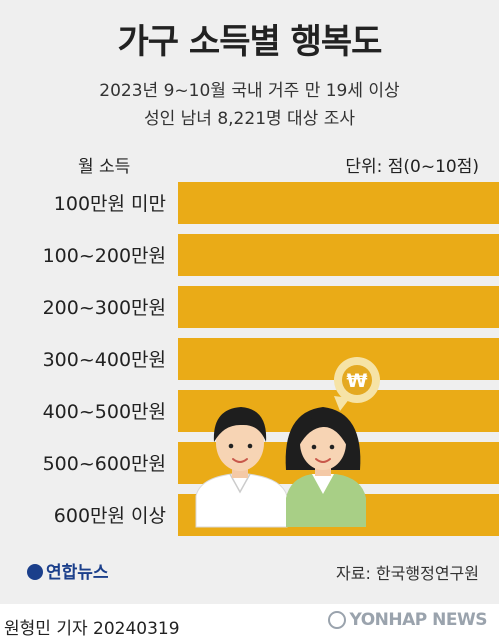 Image resolution: width=499 pixels, height=642 pixels. Describe the element at coordinates (110, 516) in the screenshot. I see `category-label-7: 600만원 이상` at that location.